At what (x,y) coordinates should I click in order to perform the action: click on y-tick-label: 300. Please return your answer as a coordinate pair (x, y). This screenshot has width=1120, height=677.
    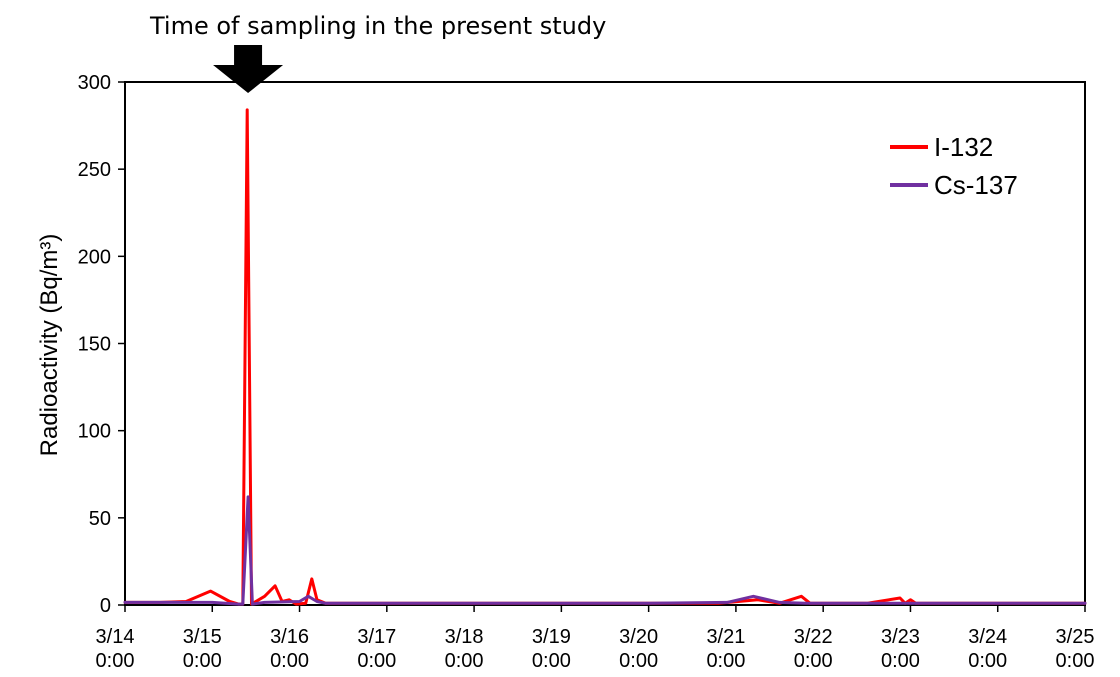
    Looking at the image, I should click on (94, 83).